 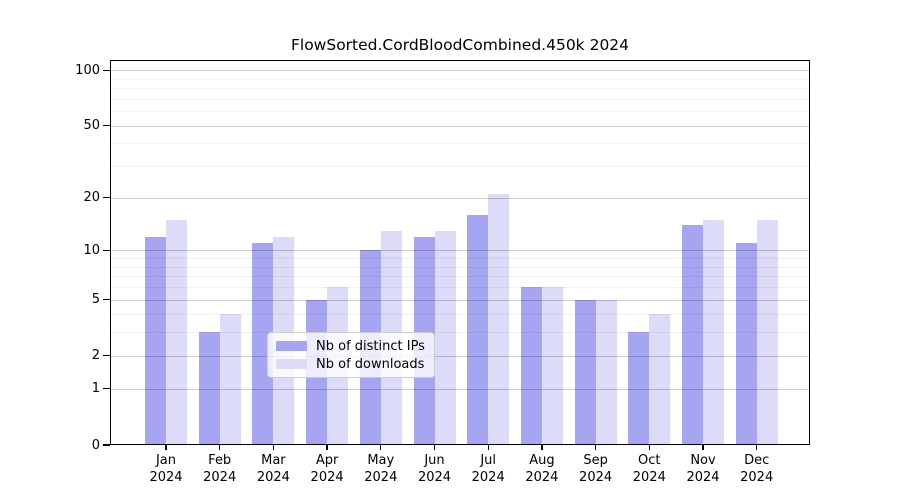 What do you see at coordinates (166, 460) in the screenshot?
I see `x-tick-month-jan: Jan` at bounding box center [166, 460].